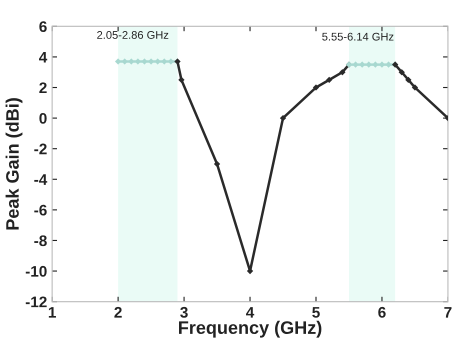 The image size is (474, 342). What do you see at coordinates (358, 36) in the screenshot?
I see `annotation: 5.55-6.14 GHz` at bounding box center [358, 36].